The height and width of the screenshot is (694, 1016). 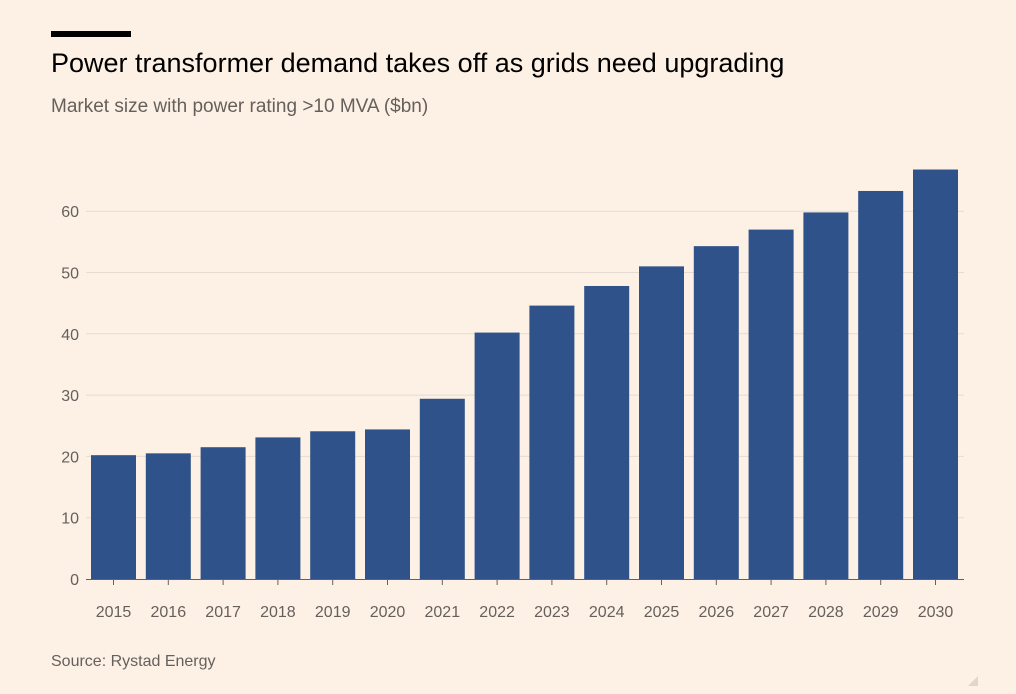 What do you see at coordinates (278, 612) in the screenshot?
I see `x-tick-label: 2018` at bounding box center [278, 612].